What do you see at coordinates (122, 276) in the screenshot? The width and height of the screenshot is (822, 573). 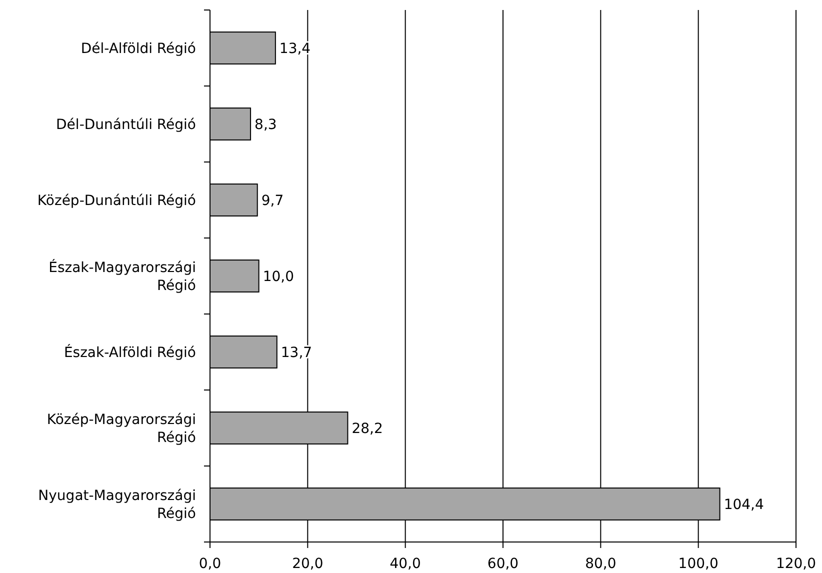 I see `y-tick-label: Észak-Magyarországi Régió` at bounding box center [122, 276].